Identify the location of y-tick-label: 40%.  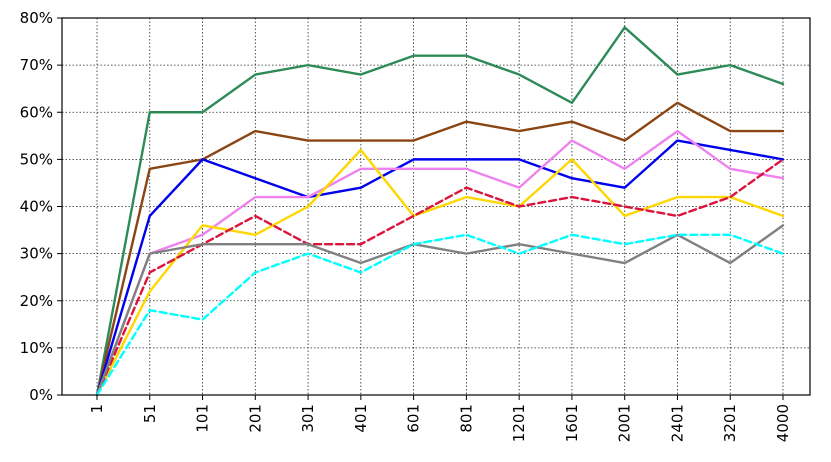
(36, 207).